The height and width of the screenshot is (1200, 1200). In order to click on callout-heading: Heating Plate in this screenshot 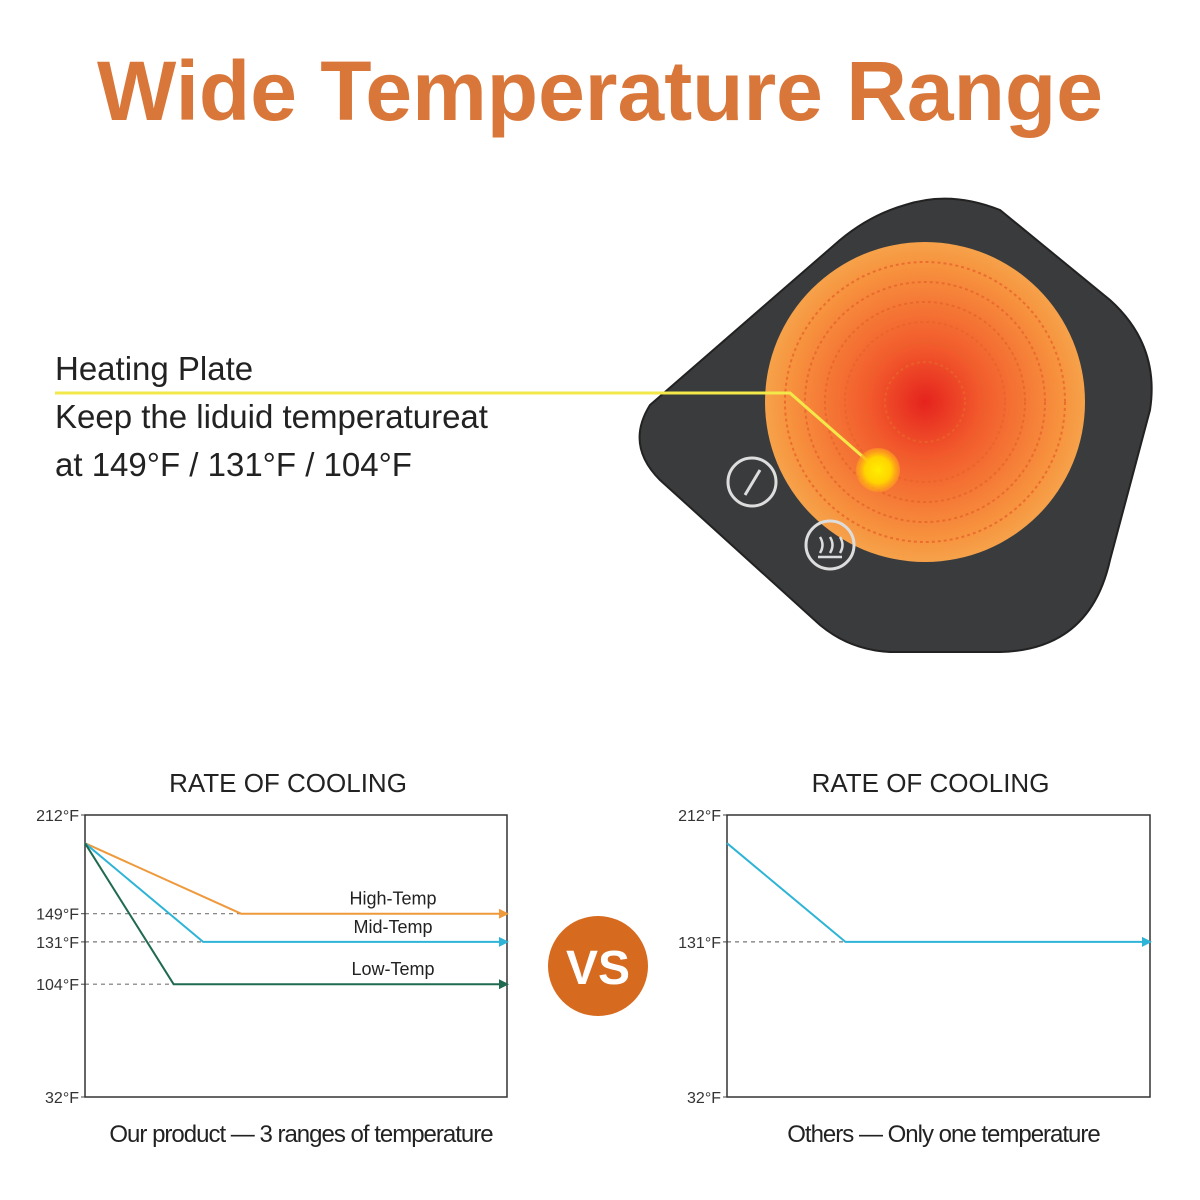, I will do `click(154, 368)`.